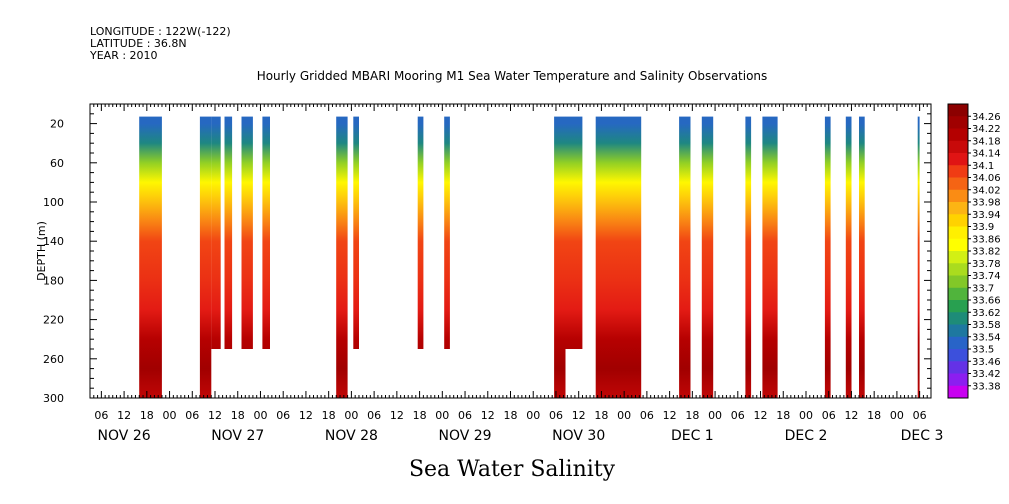 The height and width of the screenshot is (504, 1009). What do you see at coordinates (53, 320) in the screenshot?
I see `y-tick-label: 220` at bounding box center [53, 320].